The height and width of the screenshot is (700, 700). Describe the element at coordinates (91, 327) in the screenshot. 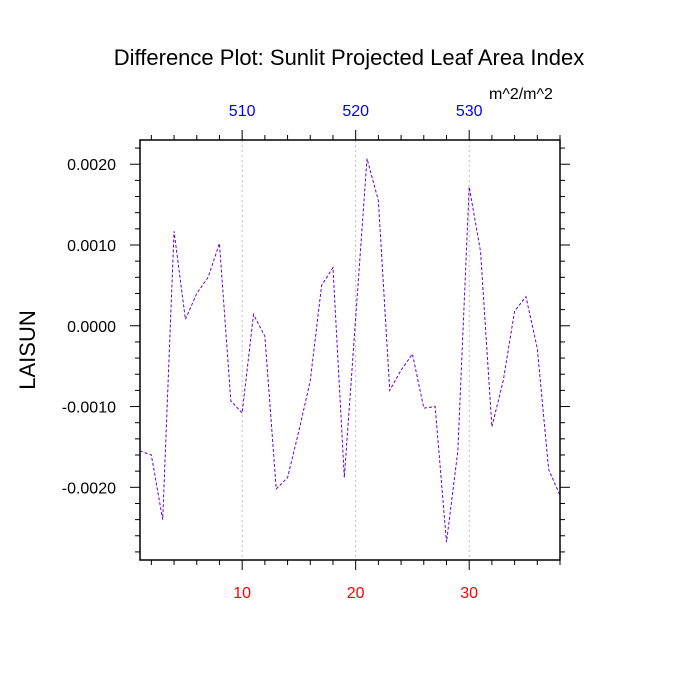

I see `y-tick-label: 0.0000` at that location.